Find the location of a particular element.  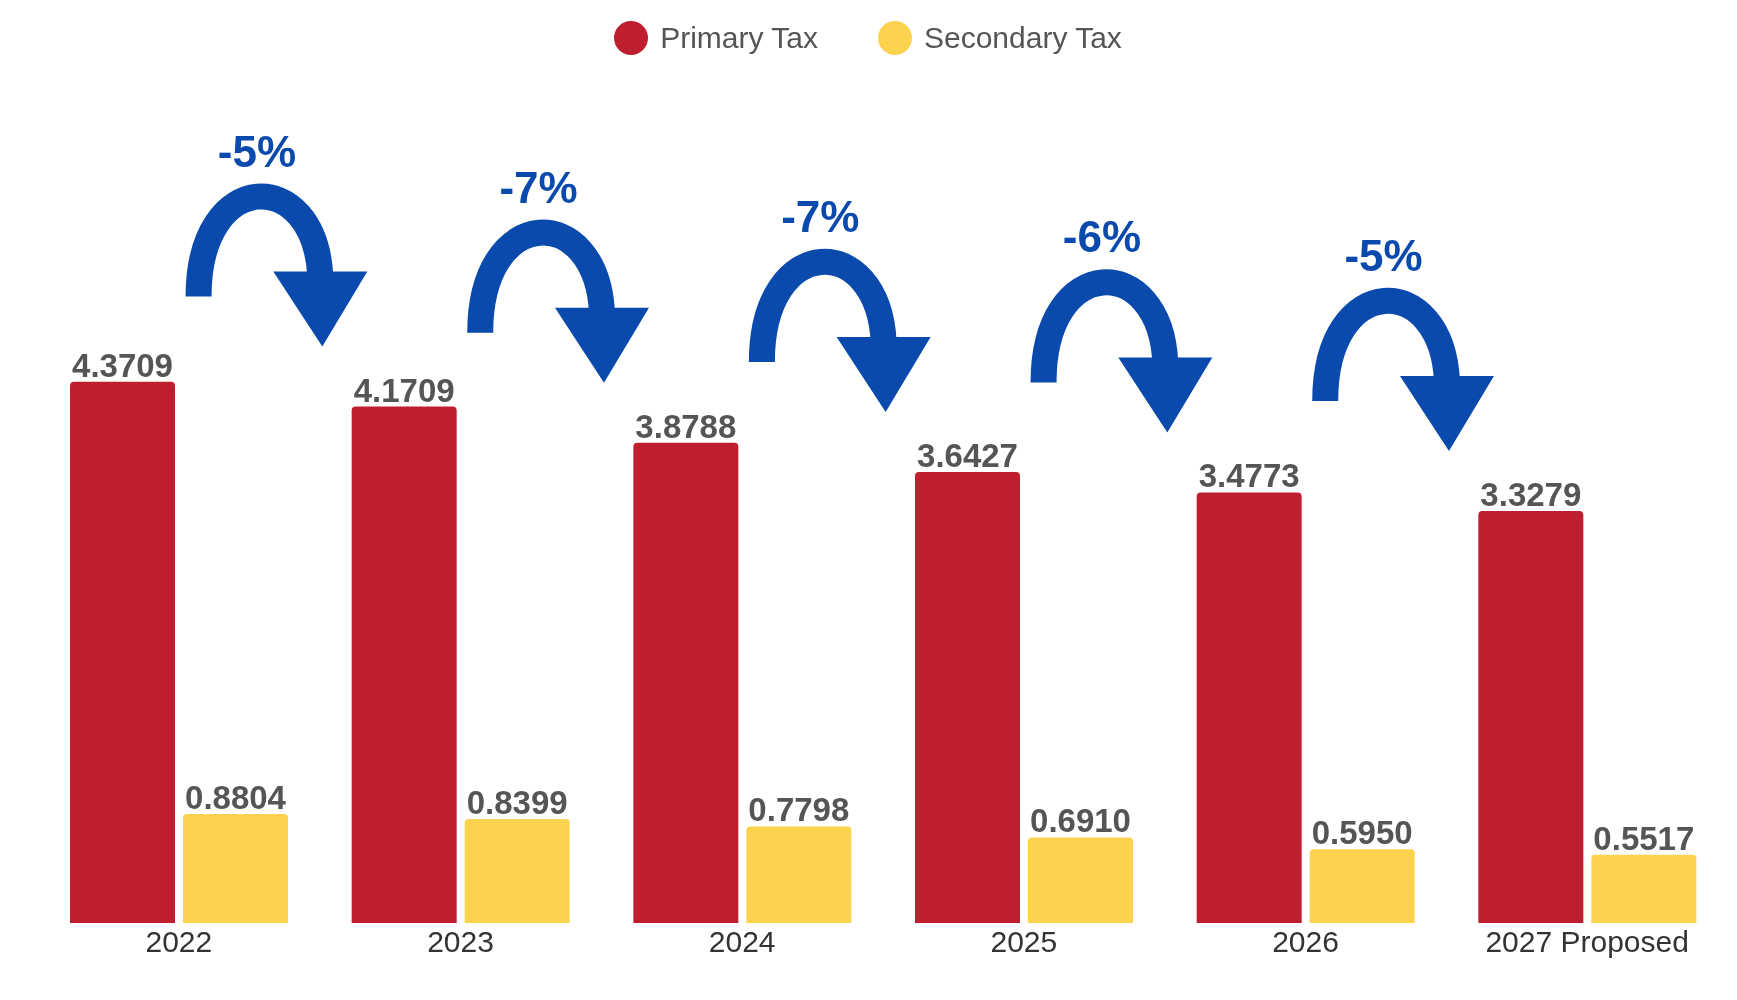

x-tick-label: 2023 is located at coordinates (460, 942).